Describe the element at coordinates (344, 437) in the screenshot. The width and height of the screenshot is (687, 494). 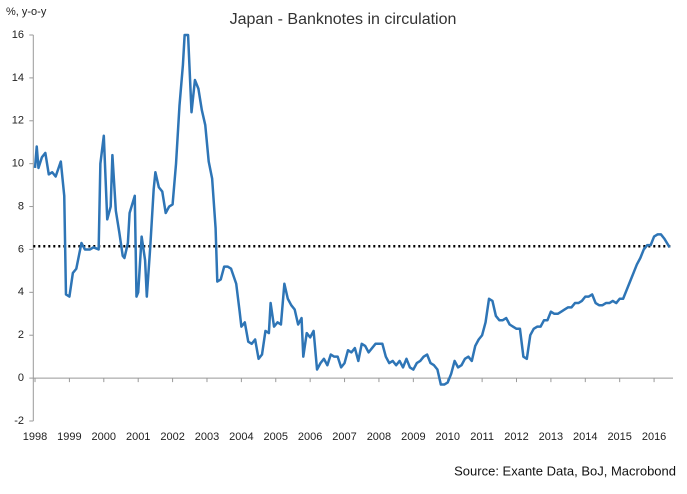
I see `x-tick-label: 2007` at that location.